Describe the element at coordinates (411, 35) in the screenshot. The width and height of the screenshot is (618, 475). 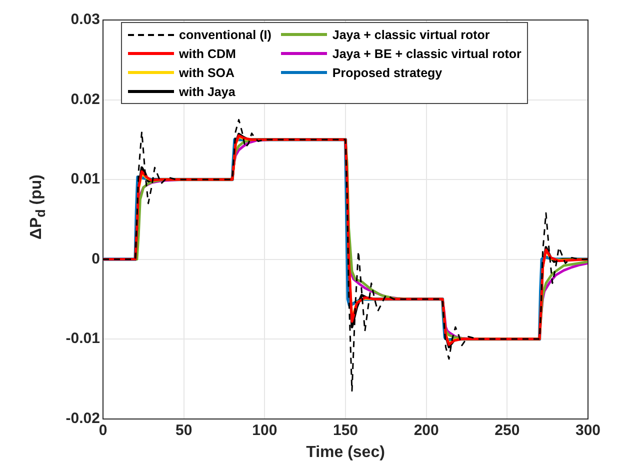
I see `legend-label: Jaya + classic virtual rotor` at that location.